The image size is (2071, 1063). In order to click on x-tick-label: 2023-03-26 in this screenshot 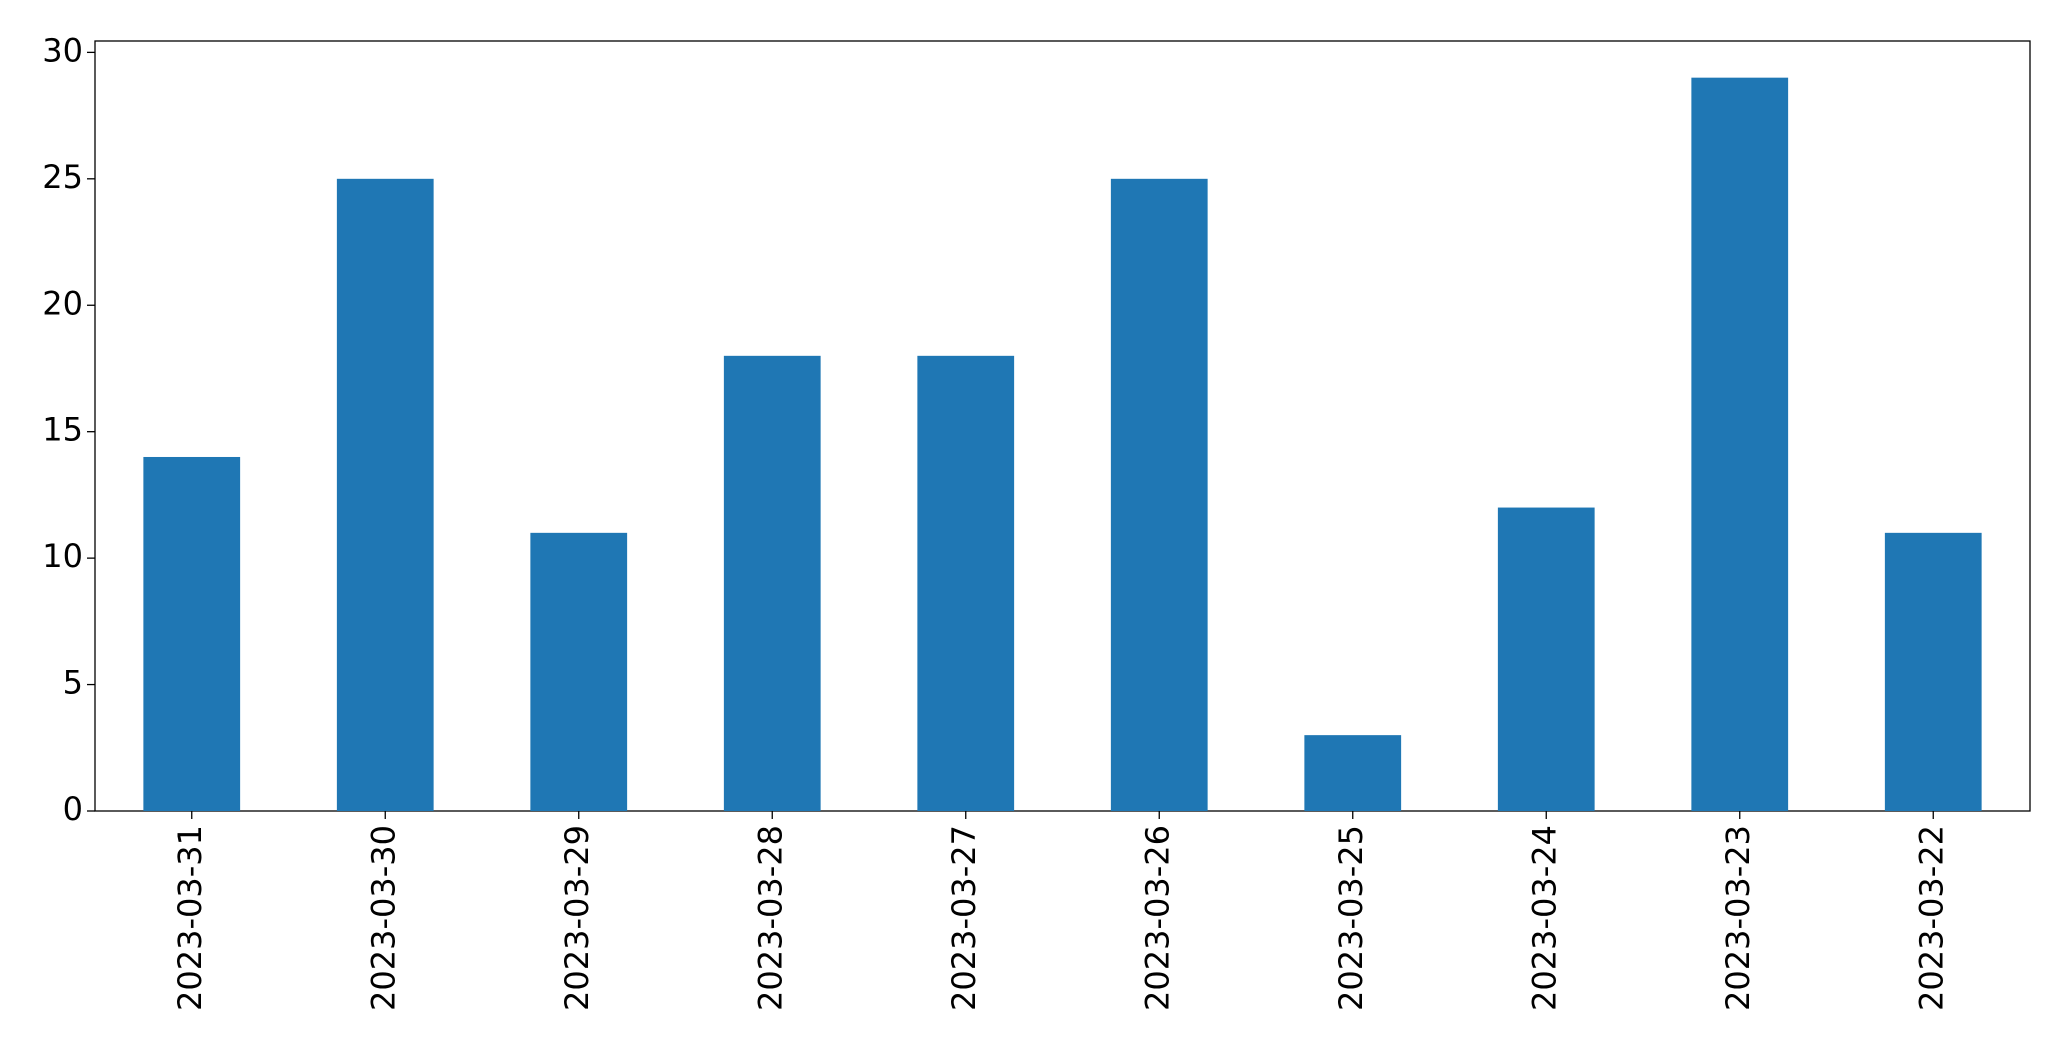, I will do `click(1157, 918)`.